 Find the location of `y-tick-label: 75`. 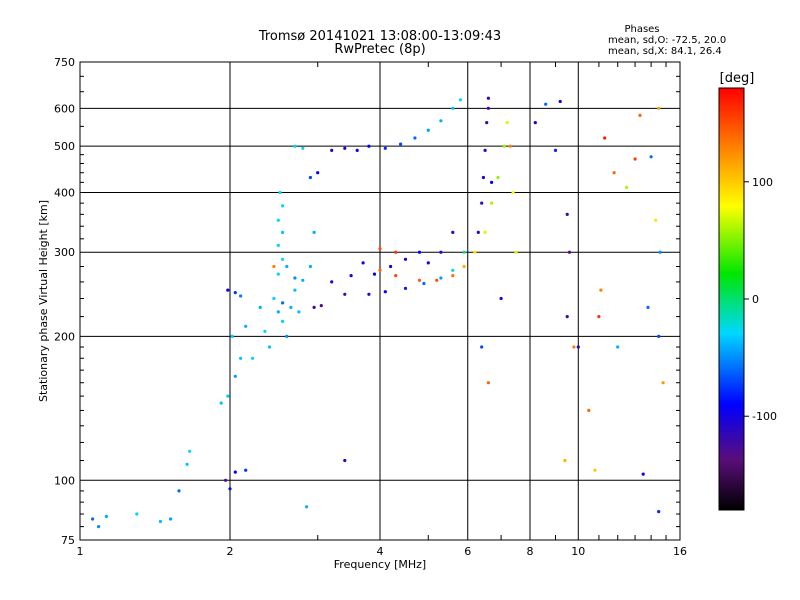

y-tick-label: 75 is located at coordinates (68, 540).